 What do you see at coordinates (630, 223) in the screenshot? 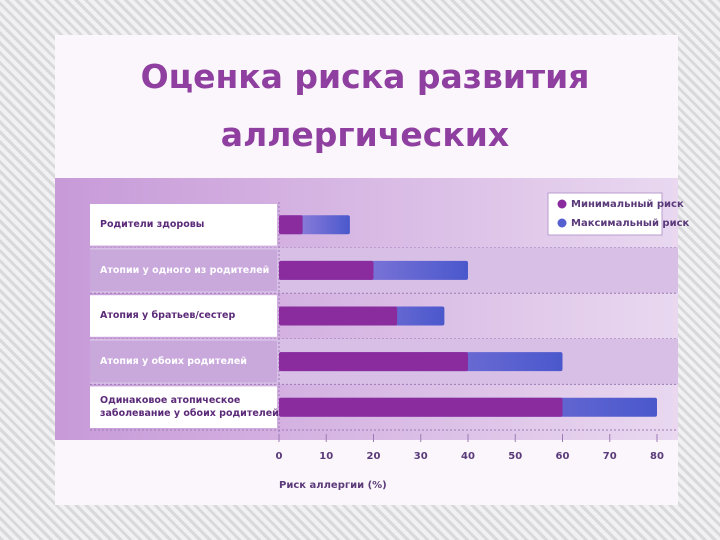
I see `legend-label: Максимальный риск` at bounding box center [630, 223].